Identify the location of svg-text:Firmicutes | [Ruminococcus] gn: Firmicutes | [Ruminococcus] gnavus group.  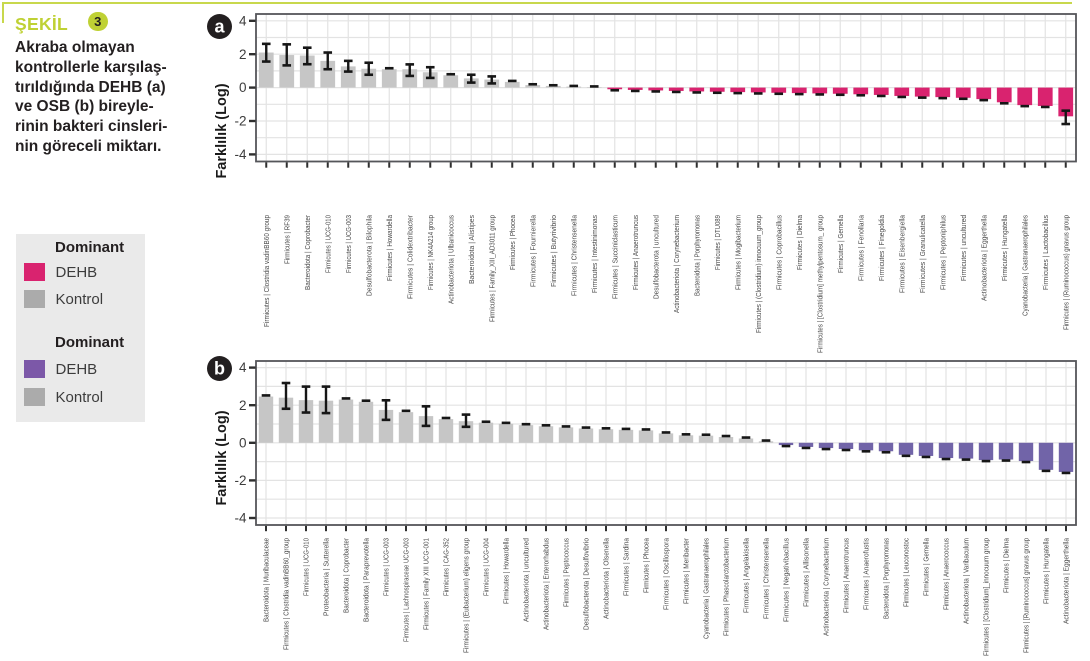
(1026, 595).